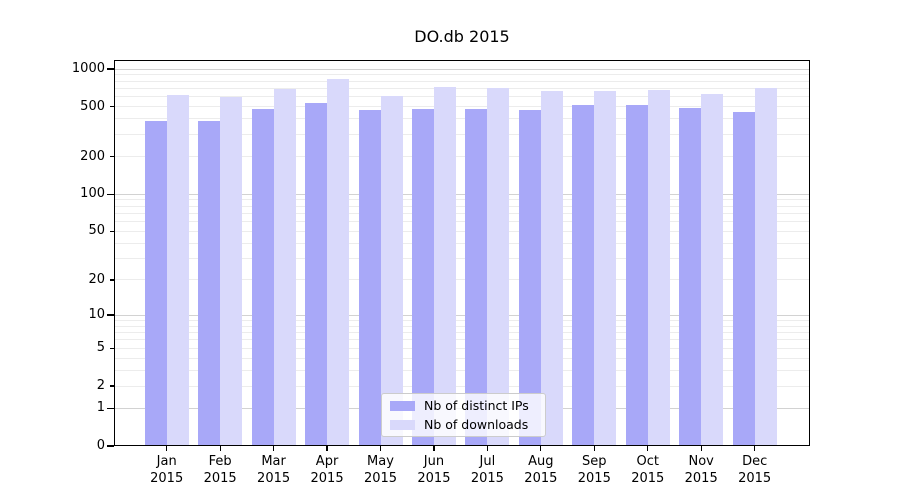  What do you see at coordinates (96, 279) in the screenshot?
I see `y-tick-label: 20` at bounding box center [96, 279].